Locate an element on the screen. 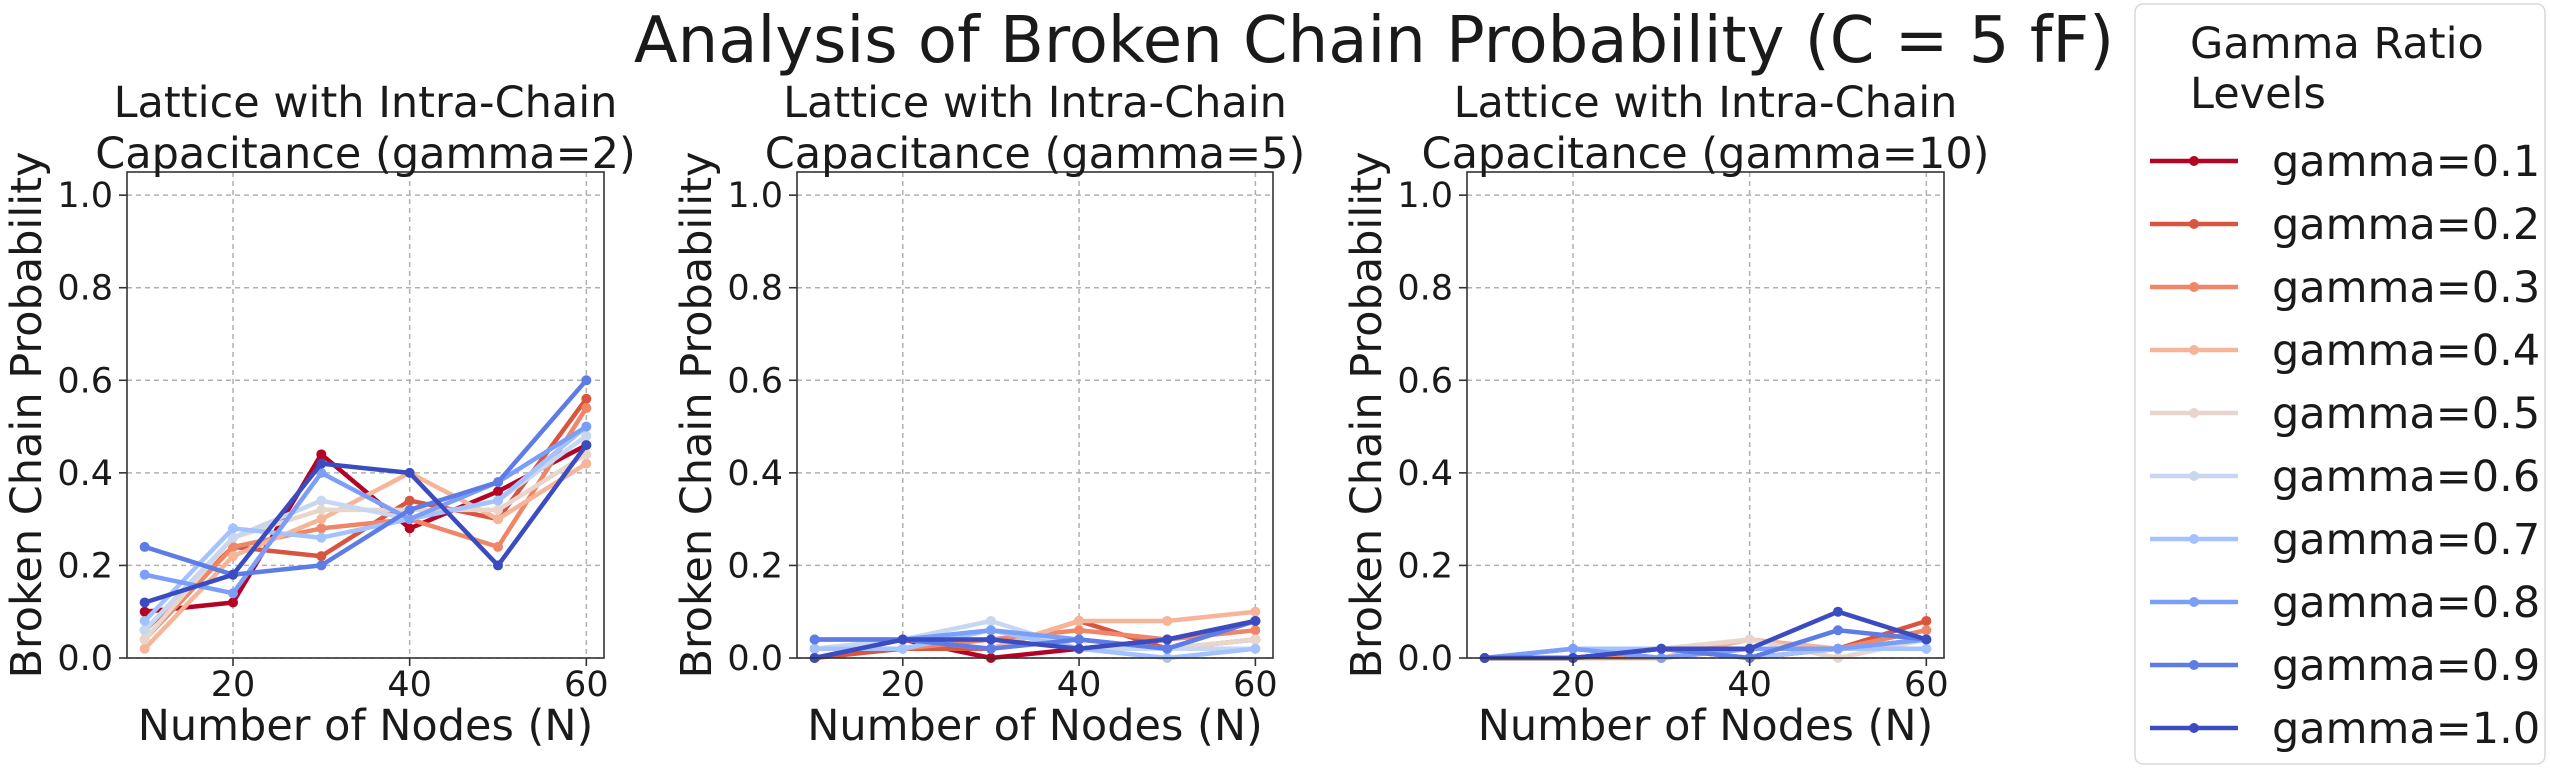 This screenshot has height=774, width=2550. y-tick-label: 0.4 is located at coordinates (85, 474).